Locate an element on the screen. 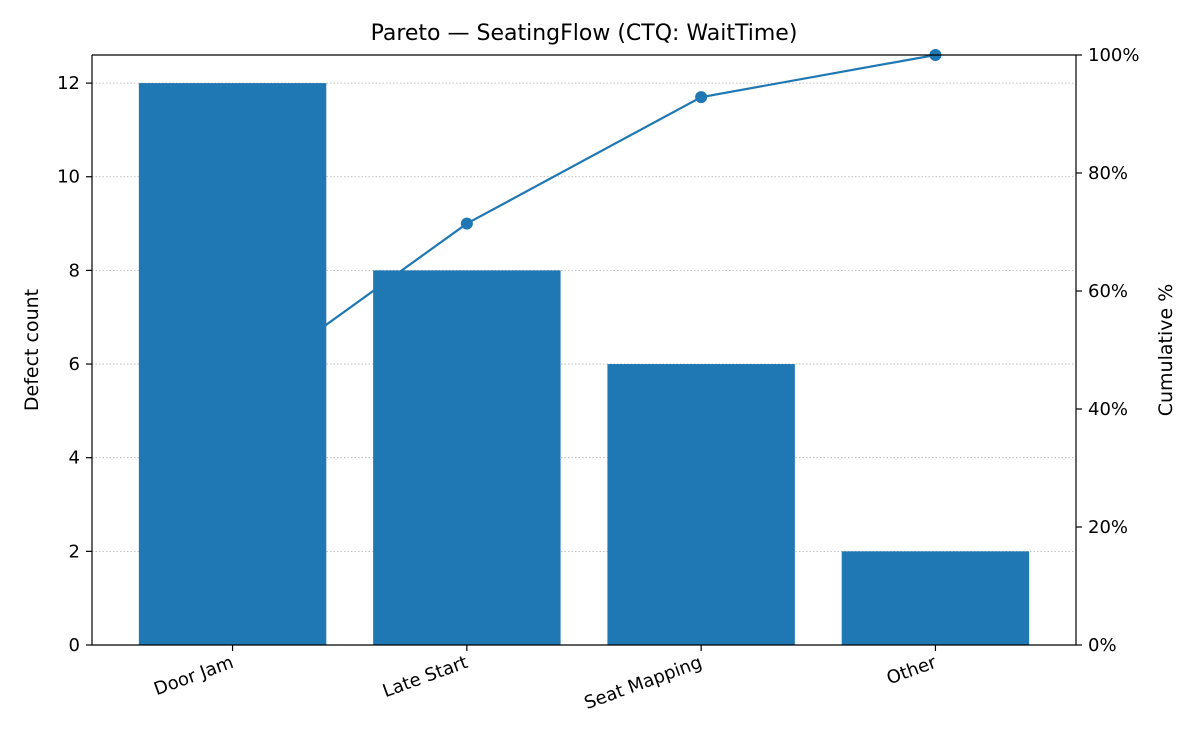 The width and height of the screenshot is (1200, 750). y2-tick-label: 20% is located at coordinates (1108, 527).